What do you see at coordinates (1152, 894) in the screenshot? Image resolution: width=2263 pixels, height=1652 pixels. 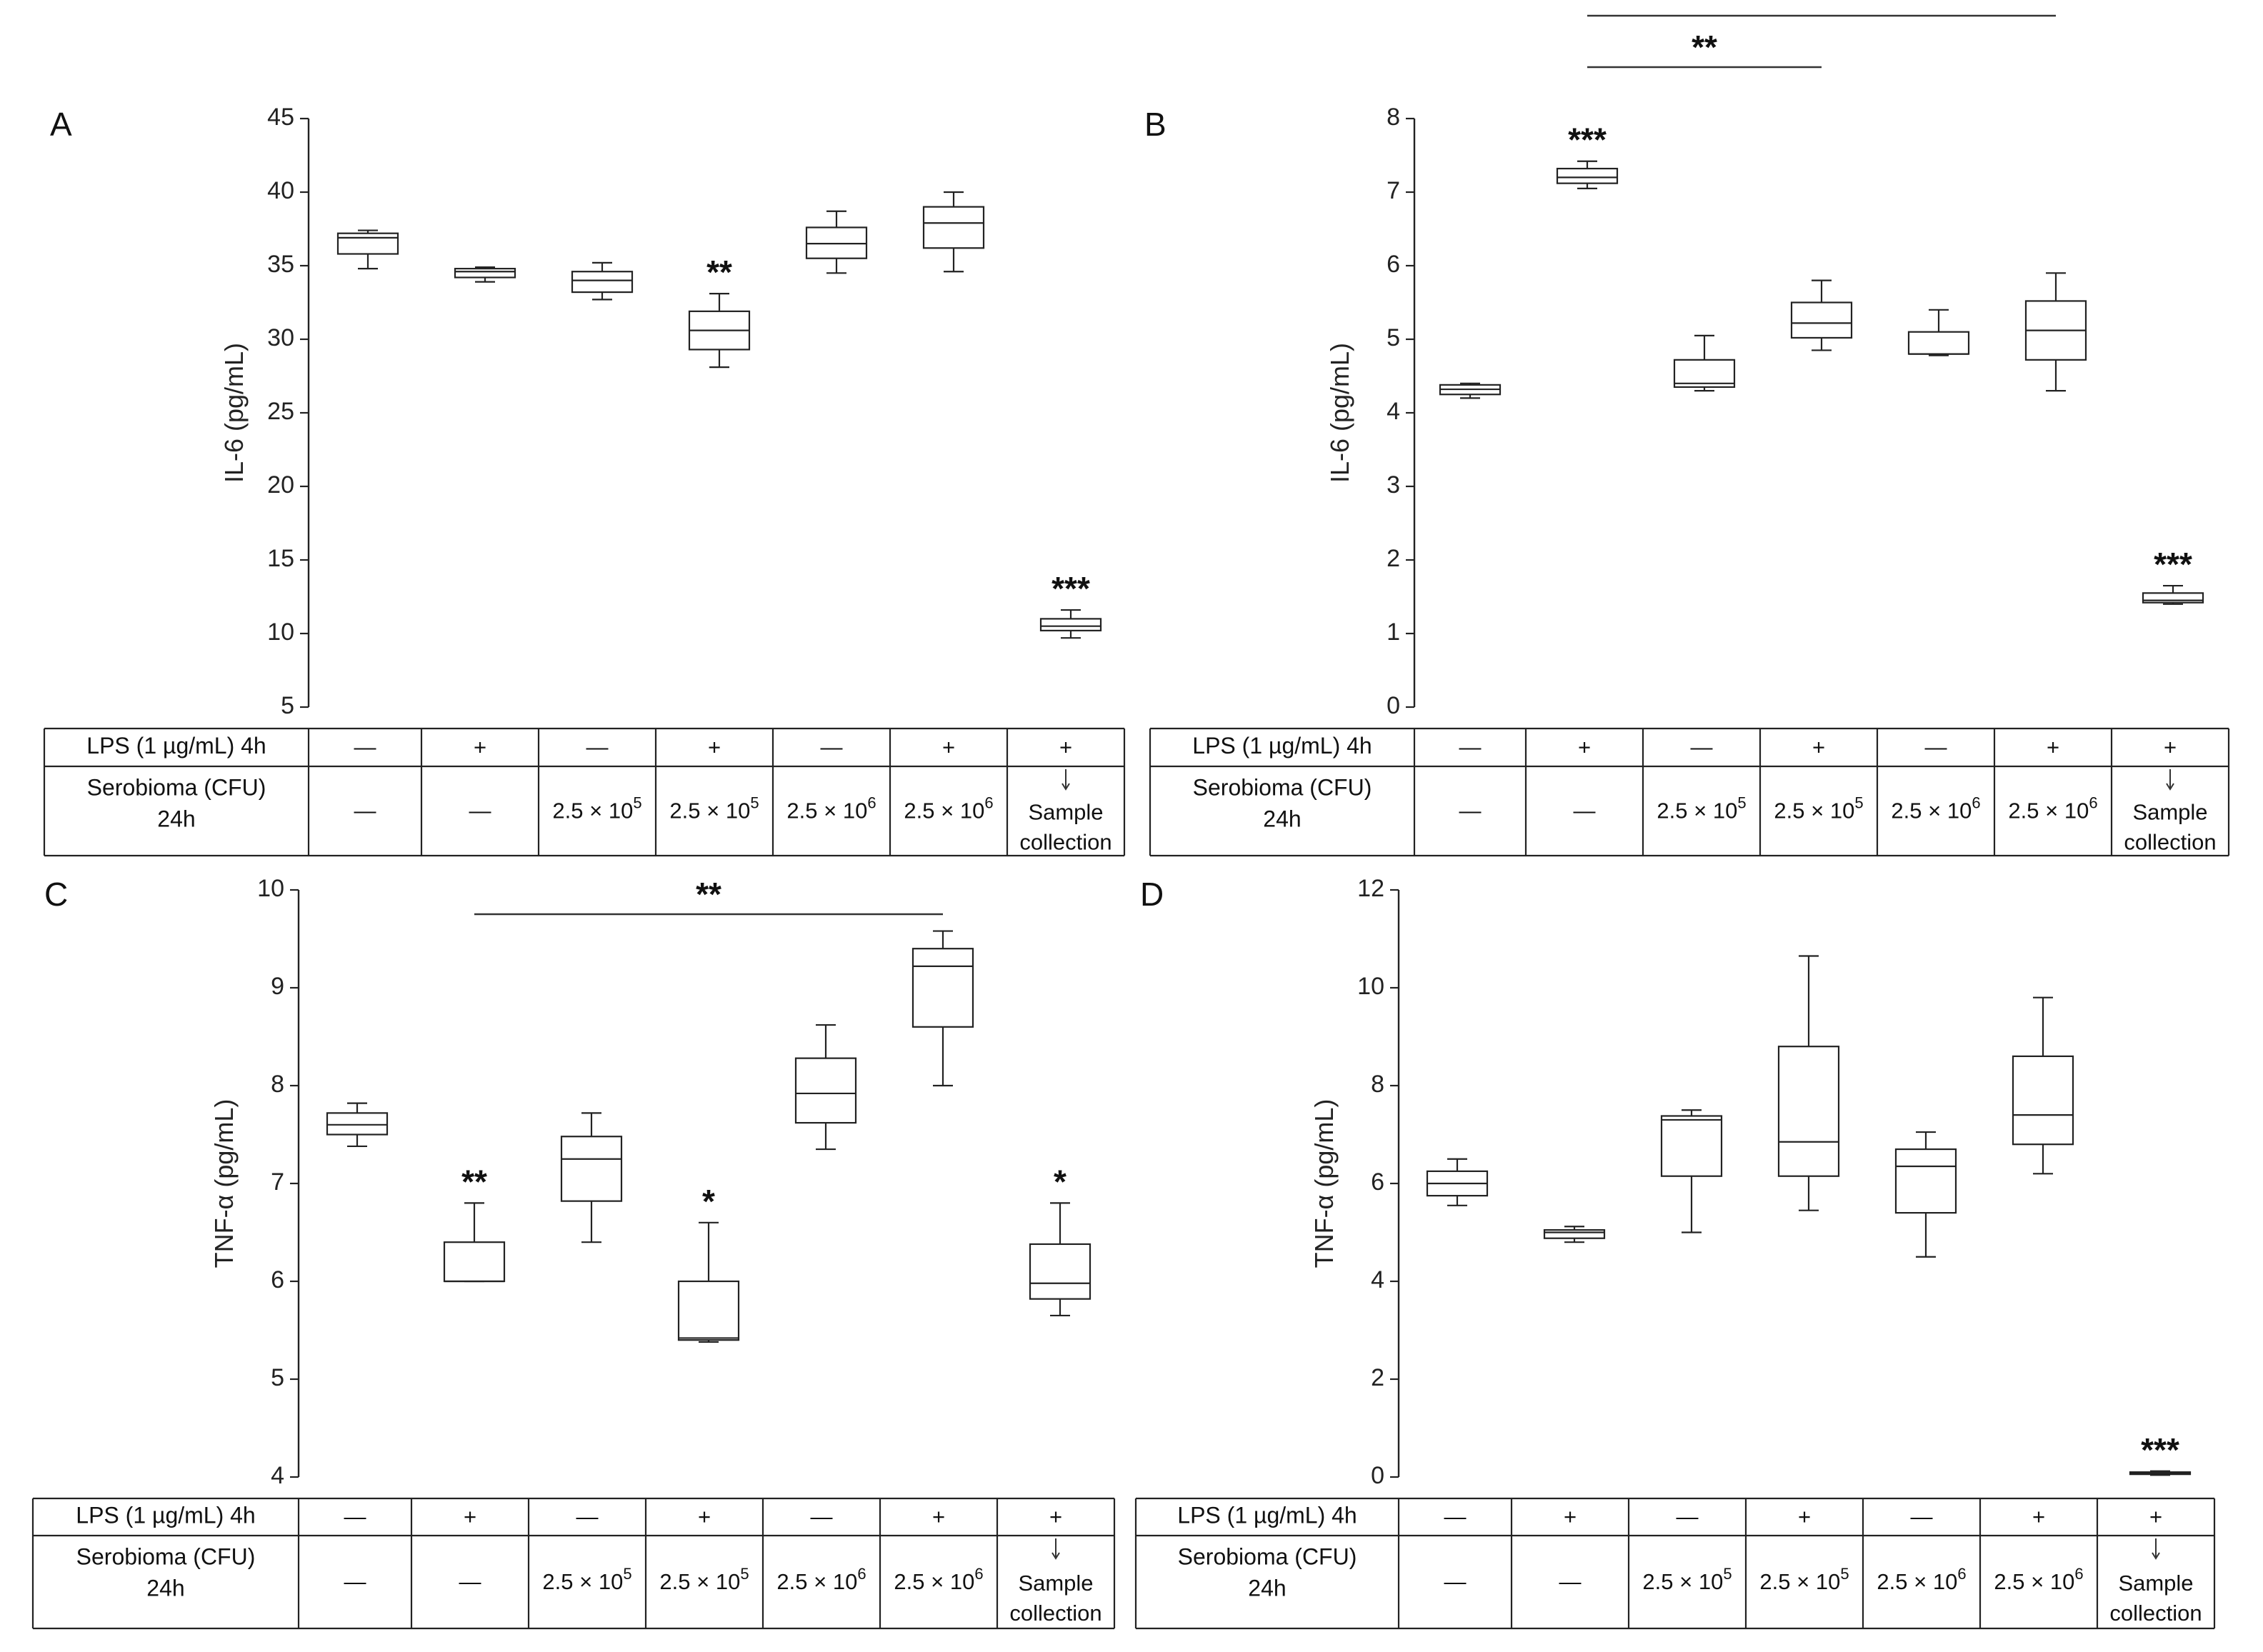 I see `panel-letter: D` at bounding box center [1152, 894].